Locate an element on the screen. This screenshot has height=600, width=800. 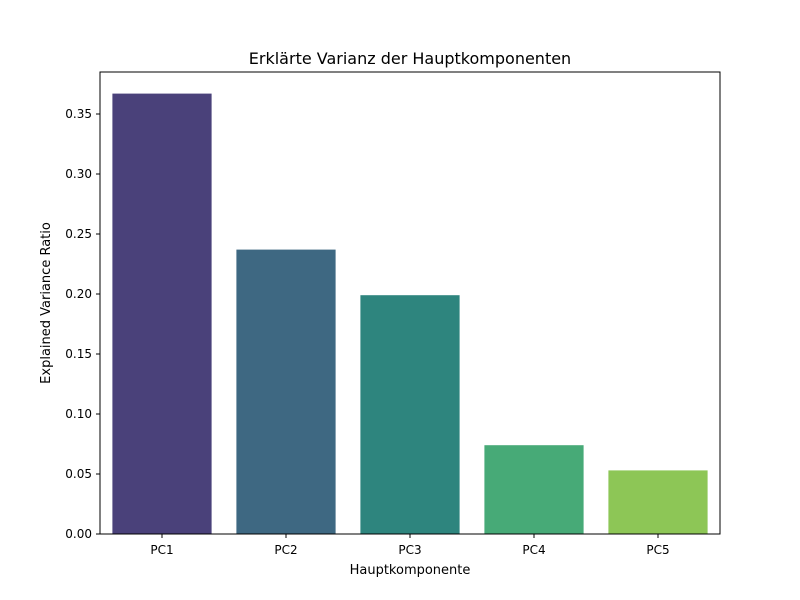
y-tick-label: 0.30 is located at coordinates (78, 174).